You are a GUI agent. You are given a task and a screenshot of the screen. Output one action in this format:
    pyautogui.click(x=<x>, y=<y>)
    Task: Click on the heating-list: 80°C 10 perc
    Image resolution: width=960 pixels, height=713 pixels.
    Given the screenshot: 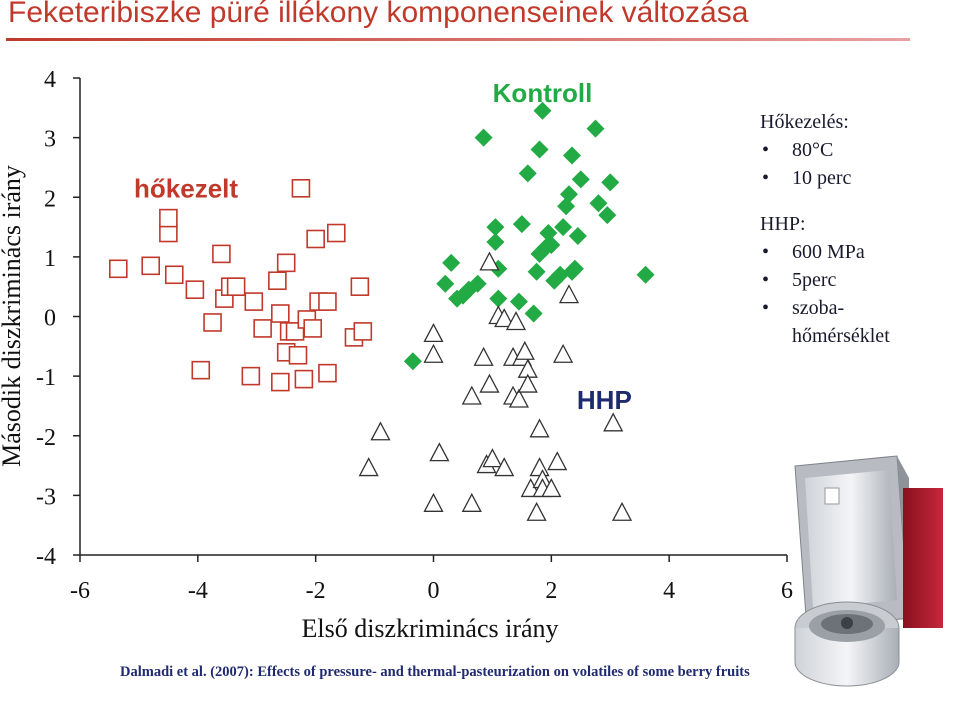 What is the action you would take?
    pyautogui.click(x=841, y=164)
    